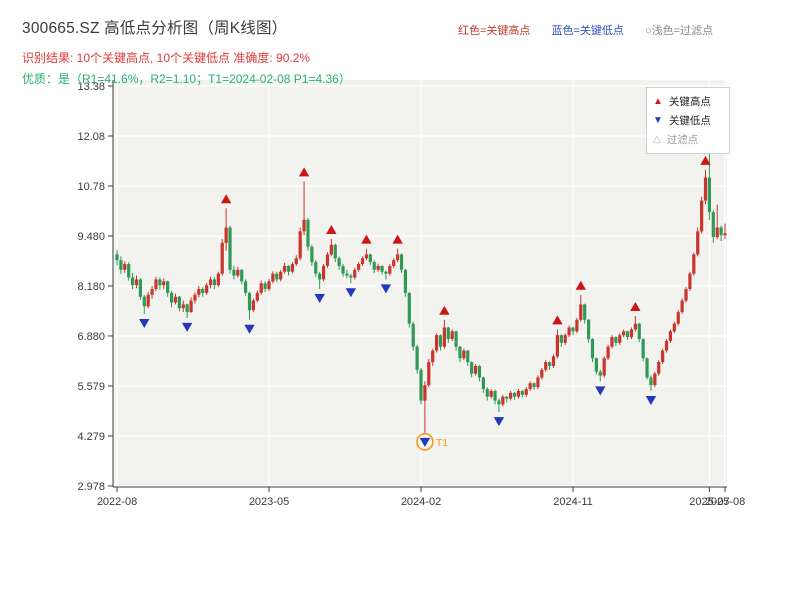 The image size is (800, 600). I want to click on open-triangle-icon: △, so click(657, 139).